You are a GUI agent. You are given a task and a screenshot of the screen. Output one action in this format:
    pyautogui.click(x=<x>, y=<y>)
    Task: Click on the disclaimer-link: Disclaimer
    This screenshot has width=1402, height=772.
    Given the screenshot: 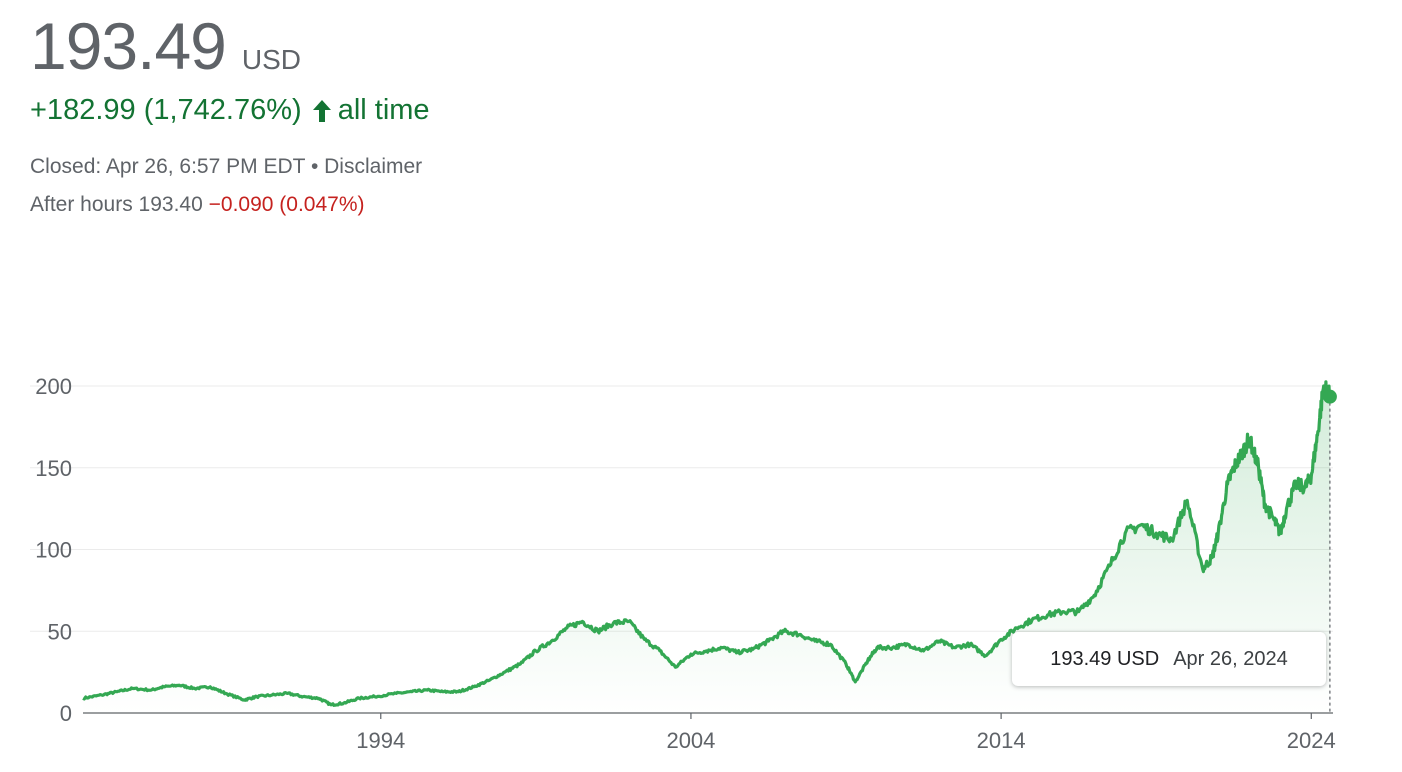 What is the action you would take?
    pyautogui.click(x=373, y=166)
    